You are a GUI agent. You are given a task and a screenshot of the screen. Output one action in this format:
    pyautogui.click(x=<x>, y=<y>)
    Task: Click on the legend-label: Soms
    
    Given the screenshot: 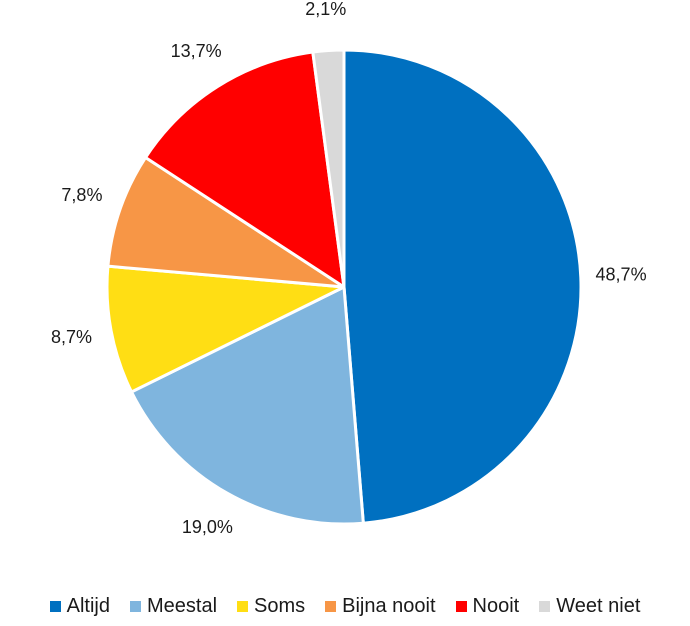 What is the action you would take?
    pyautogui.click(x=280, y=605)
    